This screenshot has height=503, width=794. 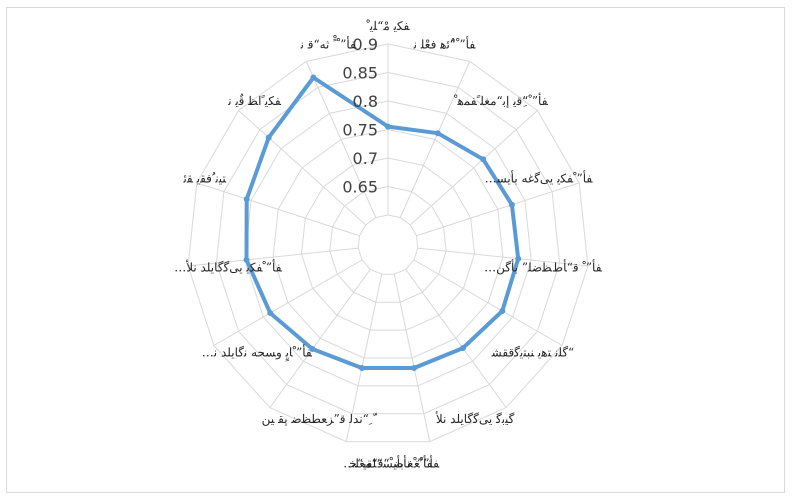 What do you see at coordinates (365, 44) in the screenshot?
I see `tick-label-5: 0.9` at bounding box center [365, 44].